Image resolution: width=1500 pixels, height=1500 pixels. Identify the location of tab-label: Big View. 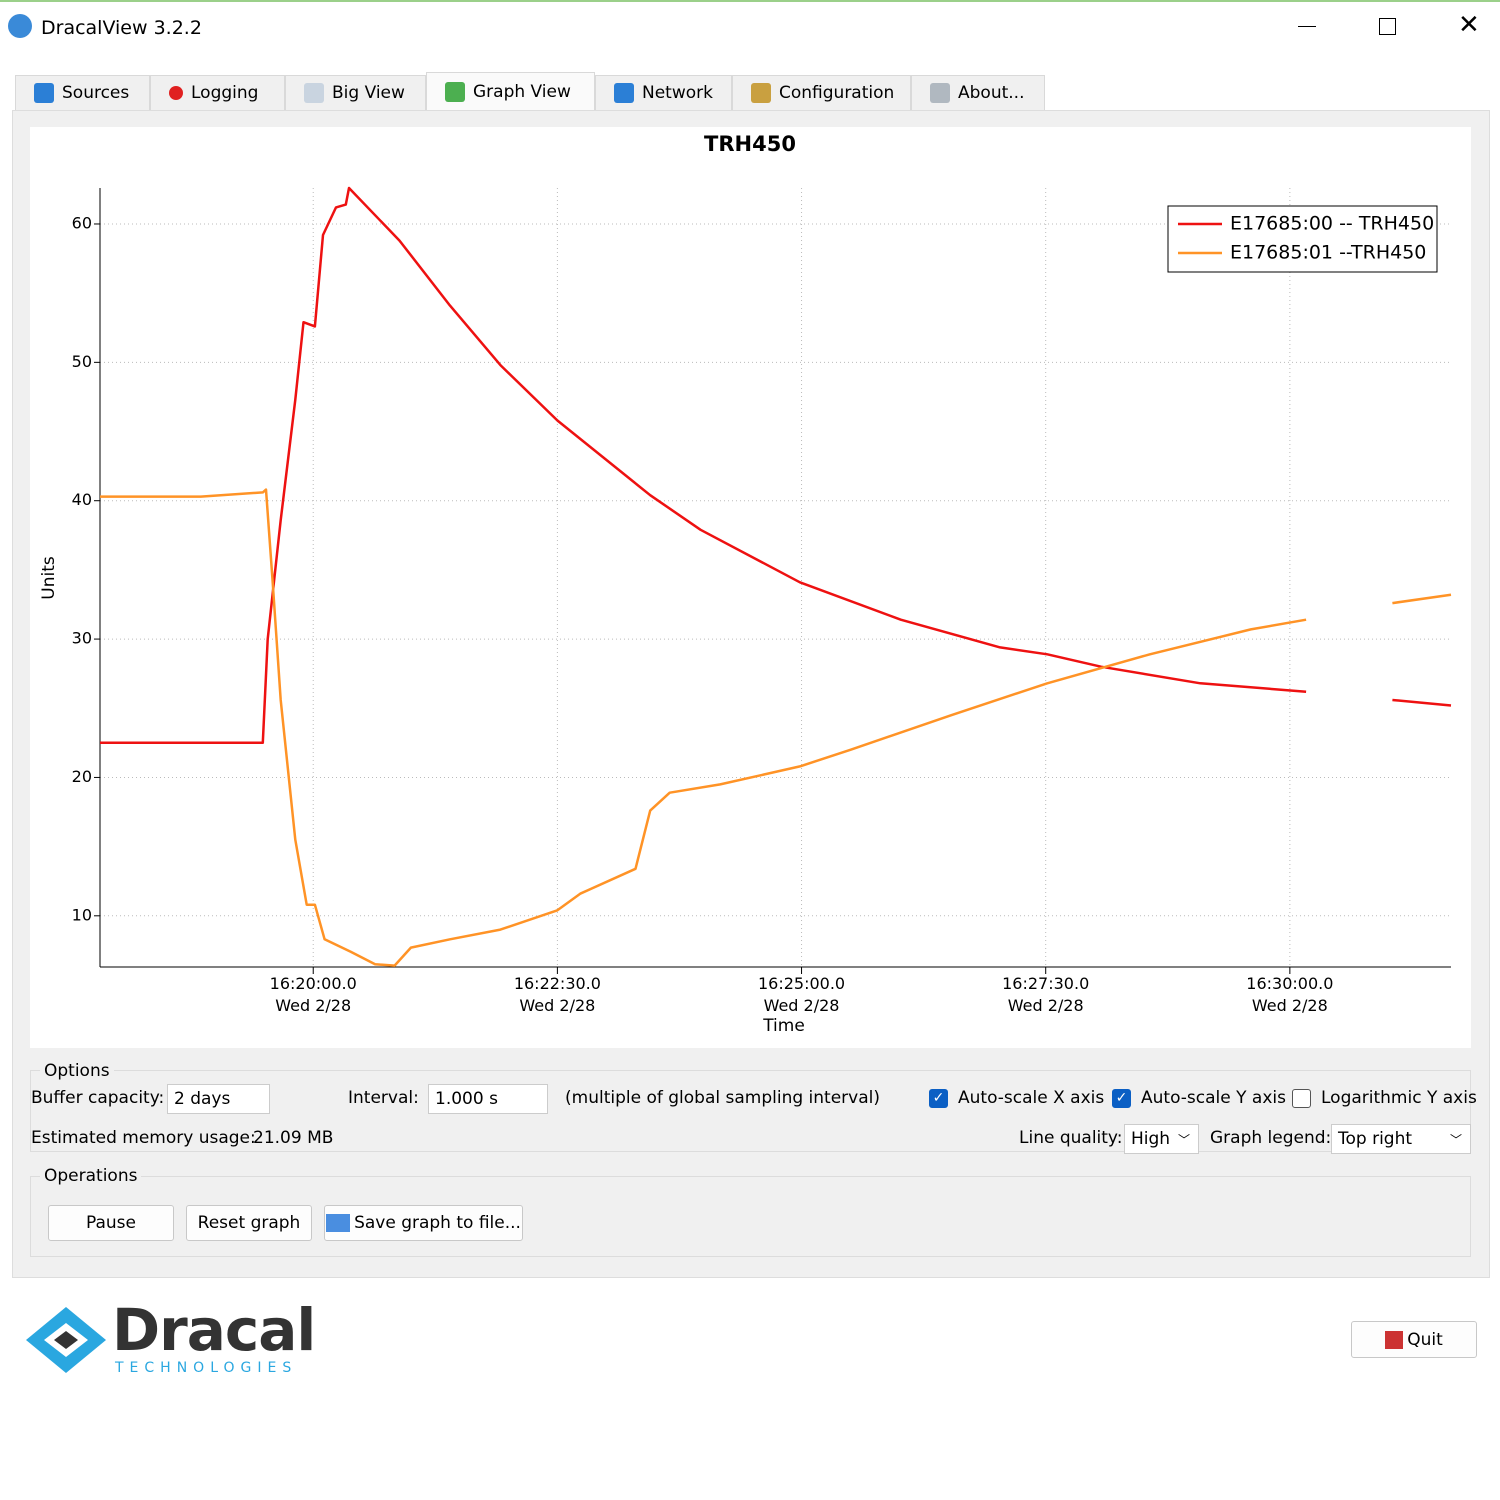
(368, 93).